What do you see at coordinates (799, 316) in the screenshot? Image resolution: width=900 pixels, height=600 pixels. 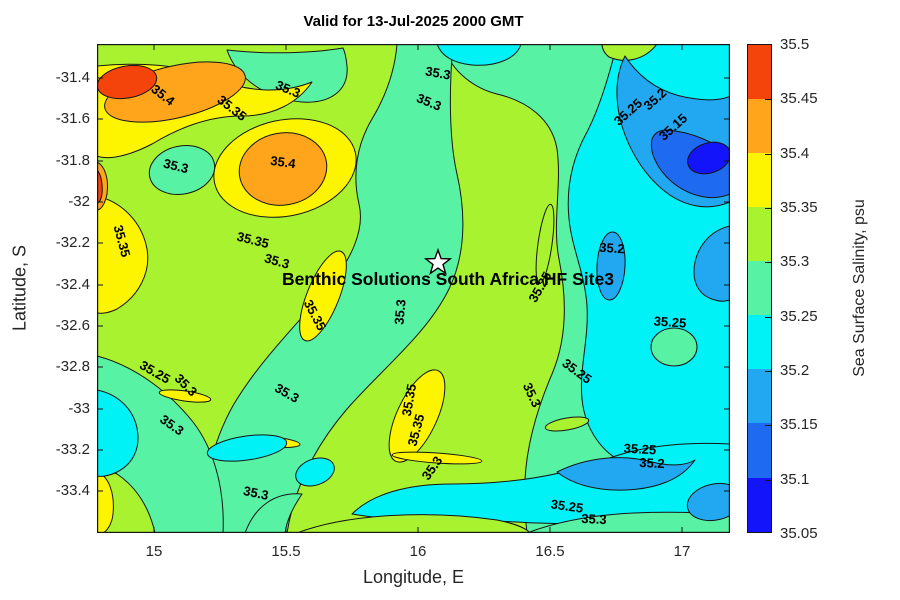 I see `colorbar-tick-label: 35.25` at bounding box center [799, 316].